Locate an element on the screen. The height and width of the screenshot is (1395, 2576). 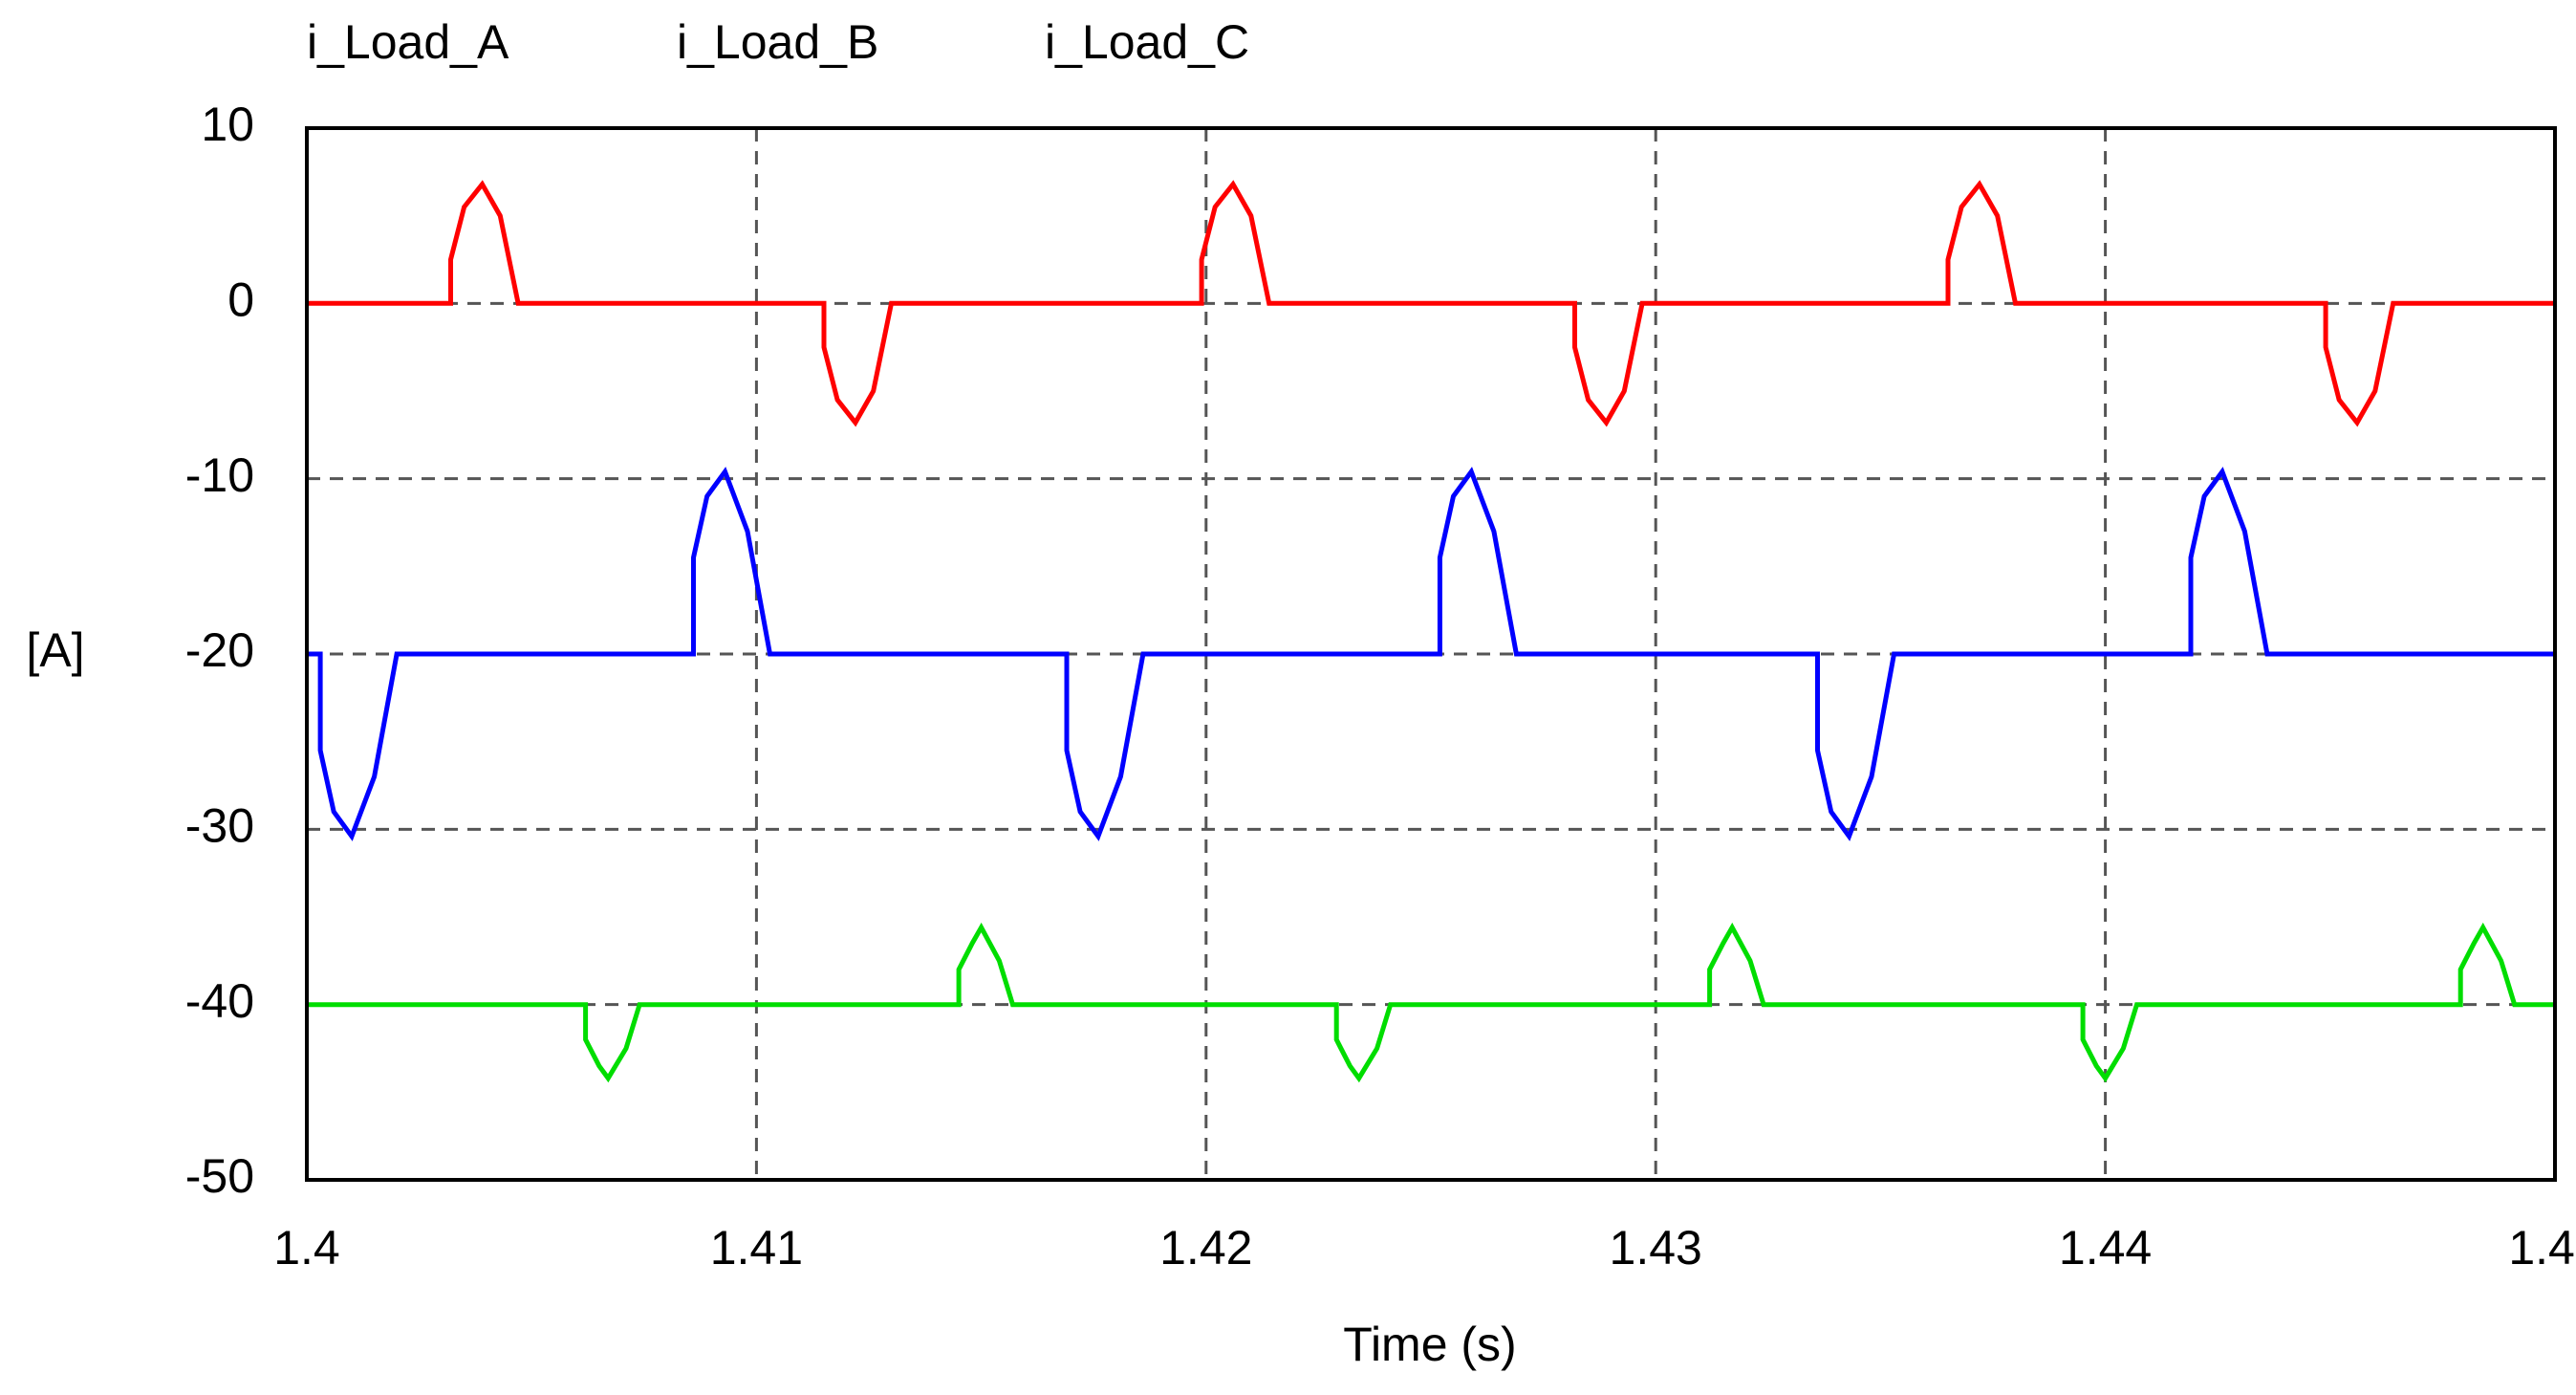
y-axis-label: [A] is located at coordinates (55, 650).